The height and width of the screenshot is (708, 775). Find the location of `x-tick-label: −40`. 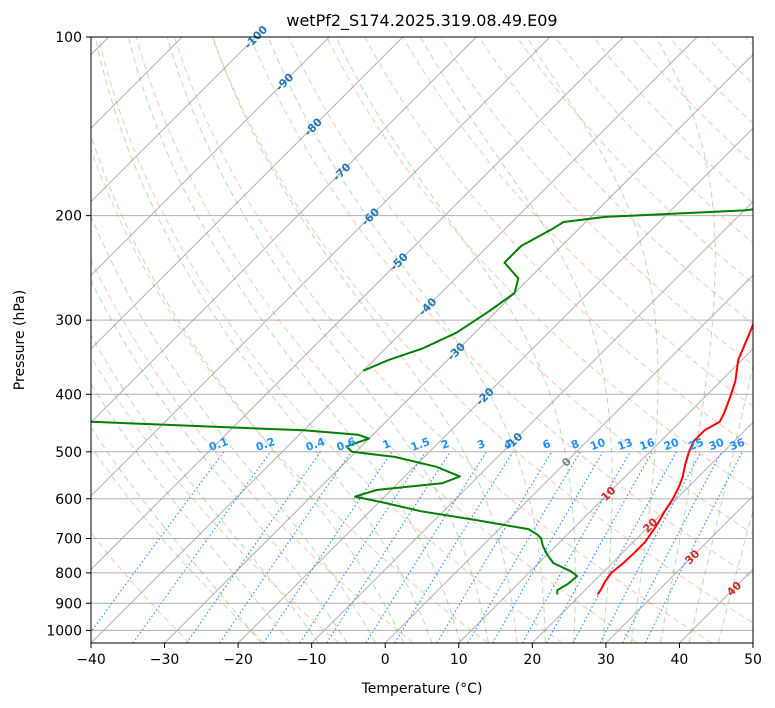

x-tick-label: −40 is located at coordinates (91, 660).